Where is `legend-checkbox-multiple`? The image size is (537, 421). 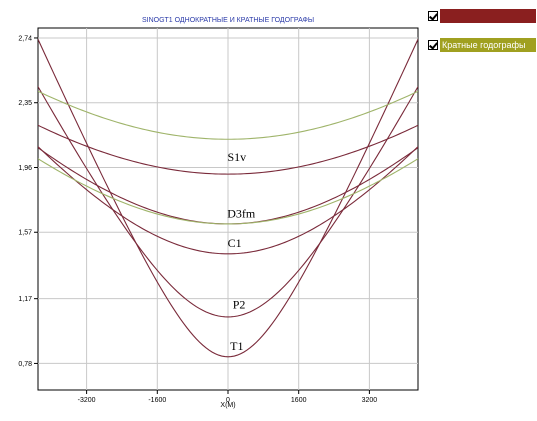
legend-checkbox-multiple is located at coordinates (433, 45).